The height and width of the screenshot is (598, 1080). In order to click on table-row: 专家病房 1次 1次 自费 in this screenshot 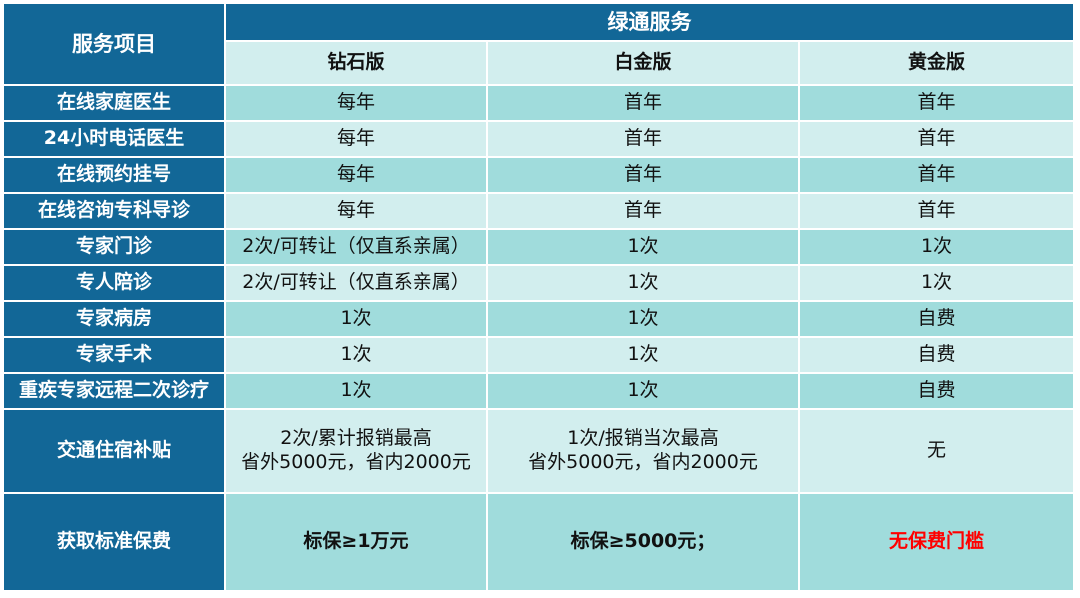, I will do `click(540, 320)`.